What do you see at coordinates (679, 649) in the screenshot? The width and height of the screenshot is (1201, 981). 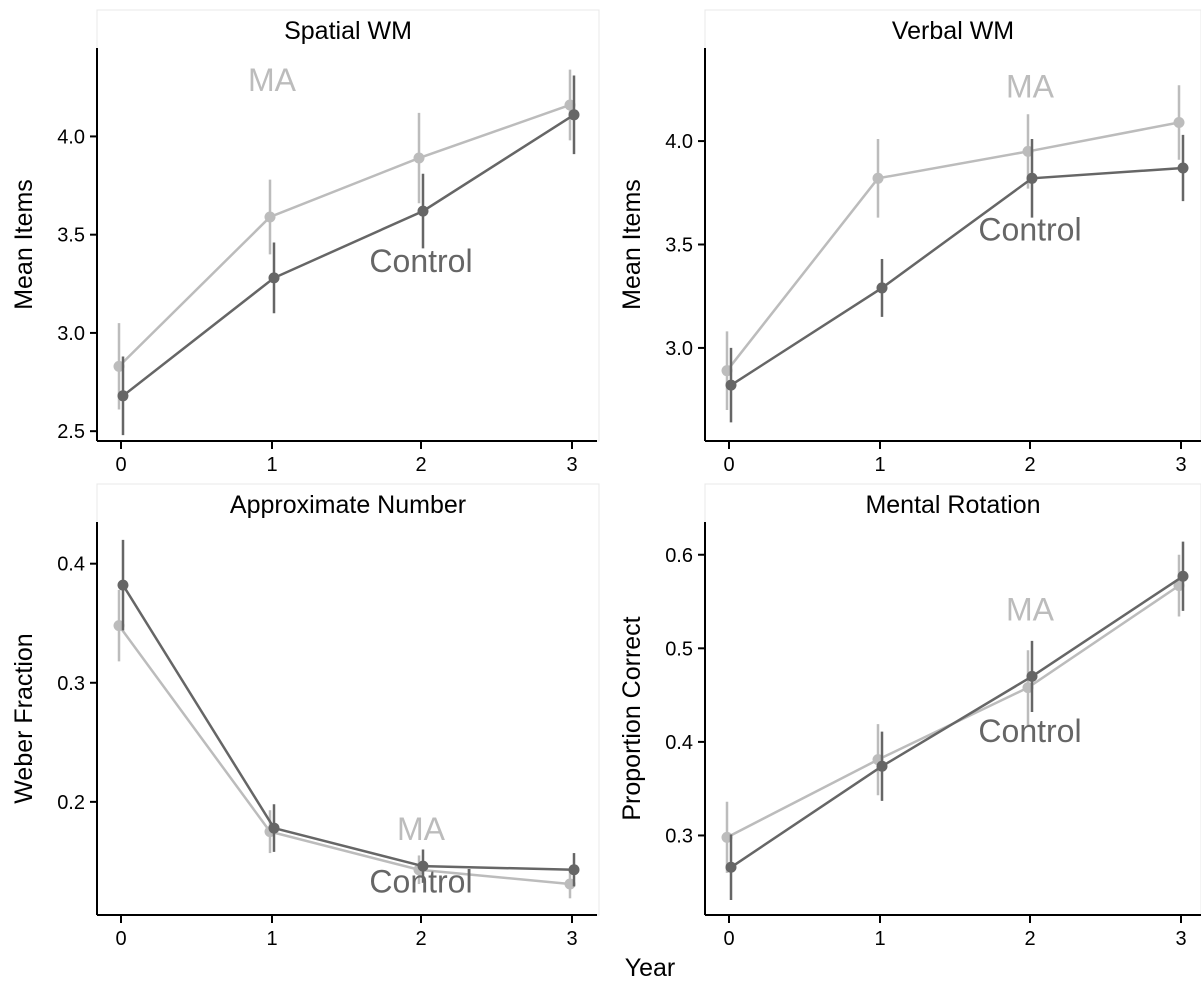 I see `y-tick-label: 0.5` at bounding box center [679, 649].